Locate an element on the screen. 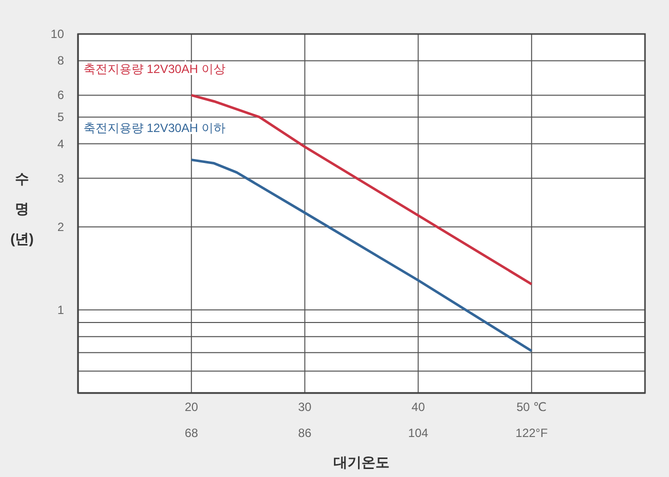  y-axis-title: 수 명 (년) is located at coordinates (22, 208).